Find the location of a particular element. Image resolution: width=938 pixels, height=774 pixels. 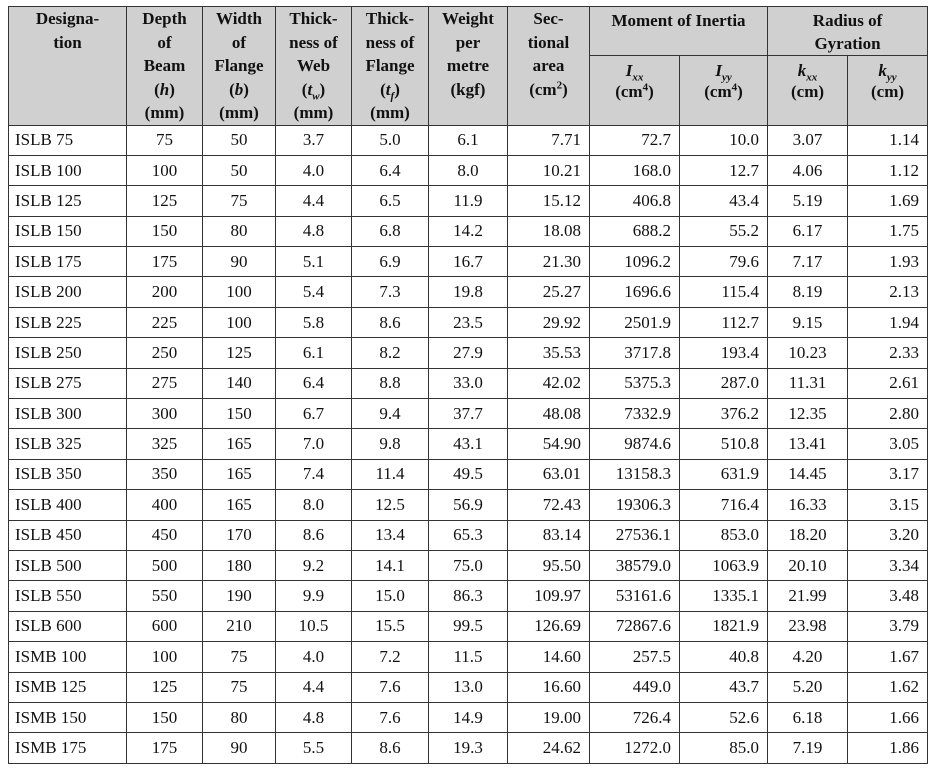

cell-width: 165 is located at coordinates (239, 444).